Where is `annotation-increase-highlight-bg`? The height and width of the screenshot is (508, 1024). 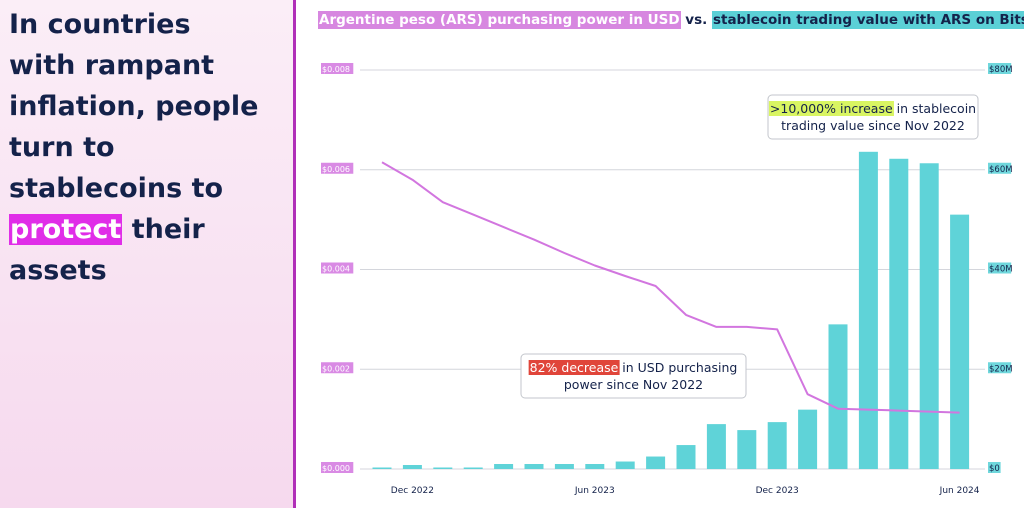 annotation-increase-highlight-bg is located at coordinates (831, 108).